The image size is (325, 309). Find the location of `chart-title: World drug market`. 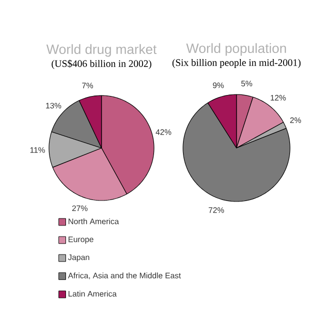

chart-title: World drug market is located at coordinates (101, 50).